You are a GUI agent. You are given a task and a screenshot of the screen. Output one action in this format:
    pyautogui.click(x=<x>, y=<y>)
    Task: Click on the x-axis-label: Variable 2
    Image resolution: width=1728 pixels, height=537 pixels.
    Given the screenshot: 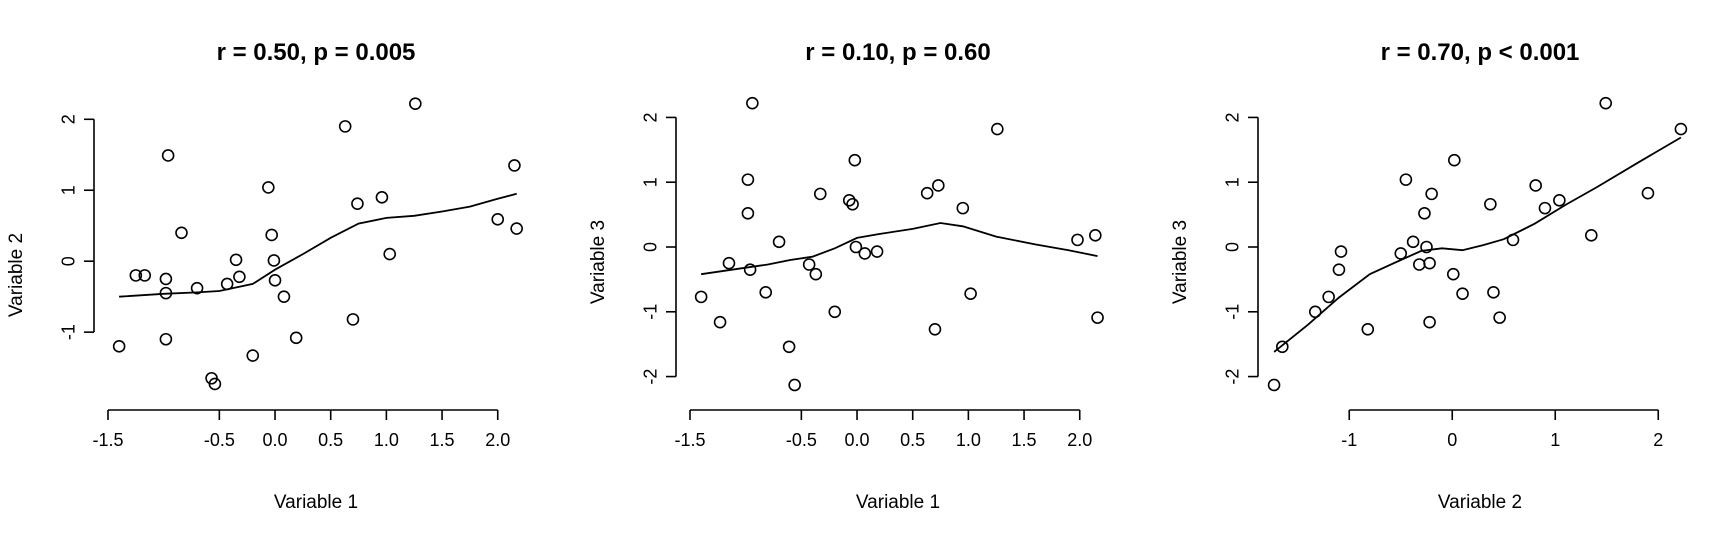 What is the action you would take?
    pyautogui.click(x=1480, y=502)
    